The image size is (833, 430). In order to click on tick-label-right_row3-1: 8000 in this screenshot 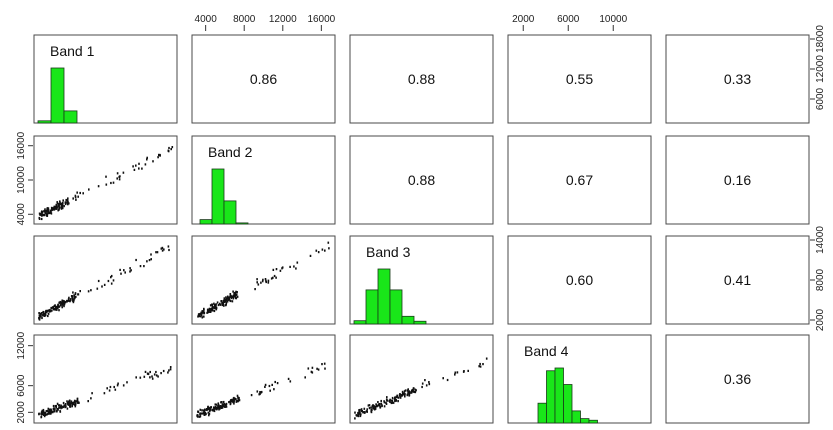, I will do `click(820, 279)`.